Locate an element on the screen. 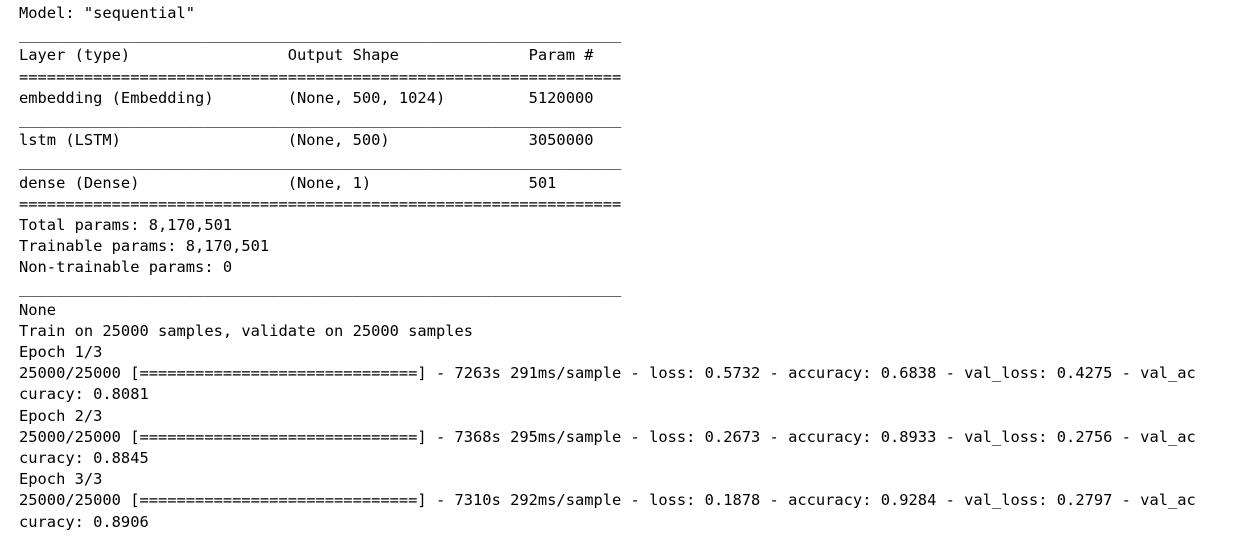 This screenshot has height=549, width=1257. epoch-label: Epoch 2/3 is located at coordinates (61, 415).